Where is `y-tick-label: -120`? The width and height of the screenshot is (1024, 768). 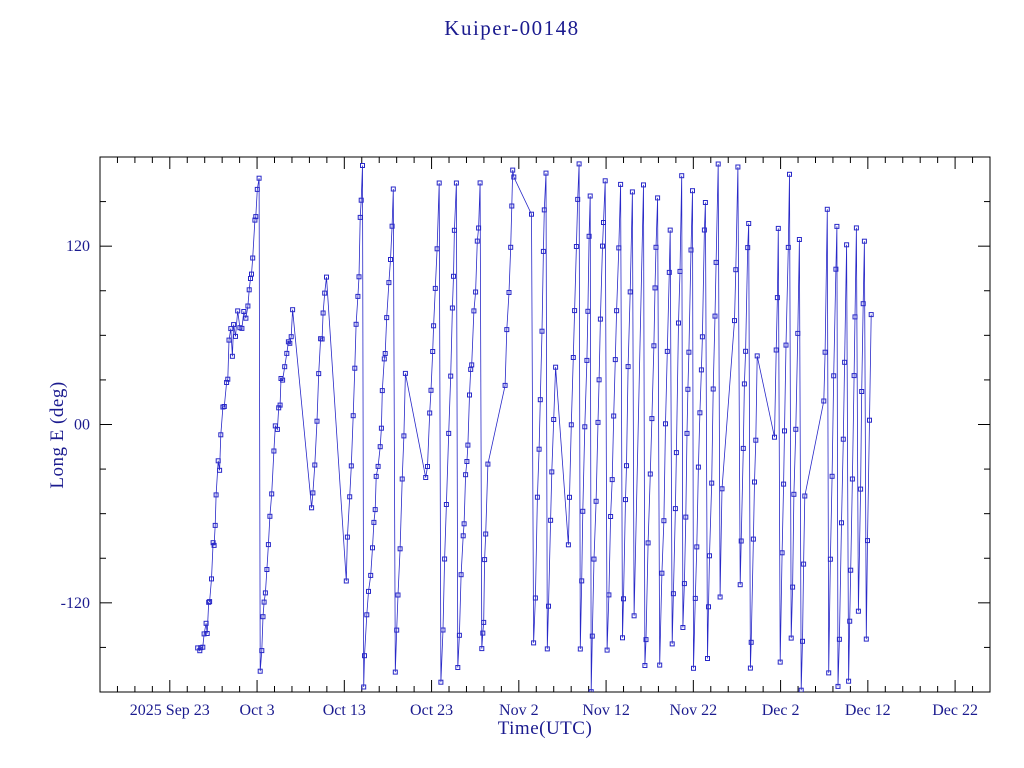 y-tick-label: -120 is located at coordinates (75, 603).